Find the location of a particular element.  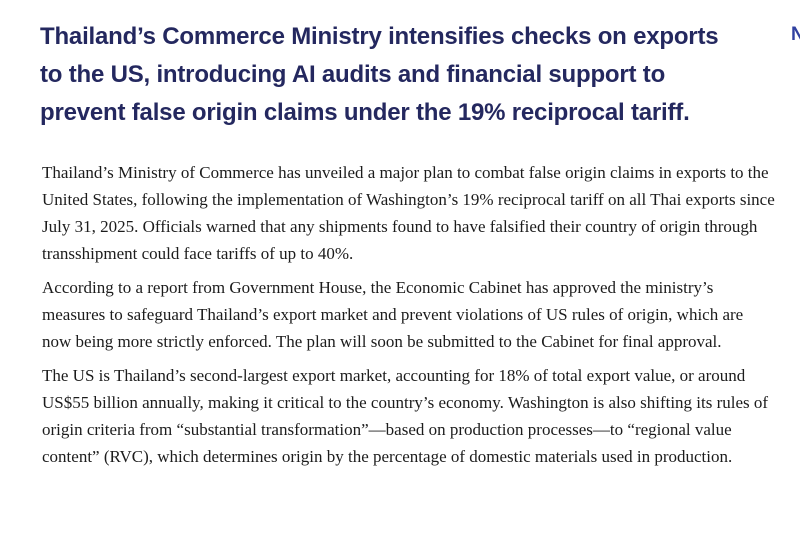

nav-partial-text: N is located at coordinates (795, 34).